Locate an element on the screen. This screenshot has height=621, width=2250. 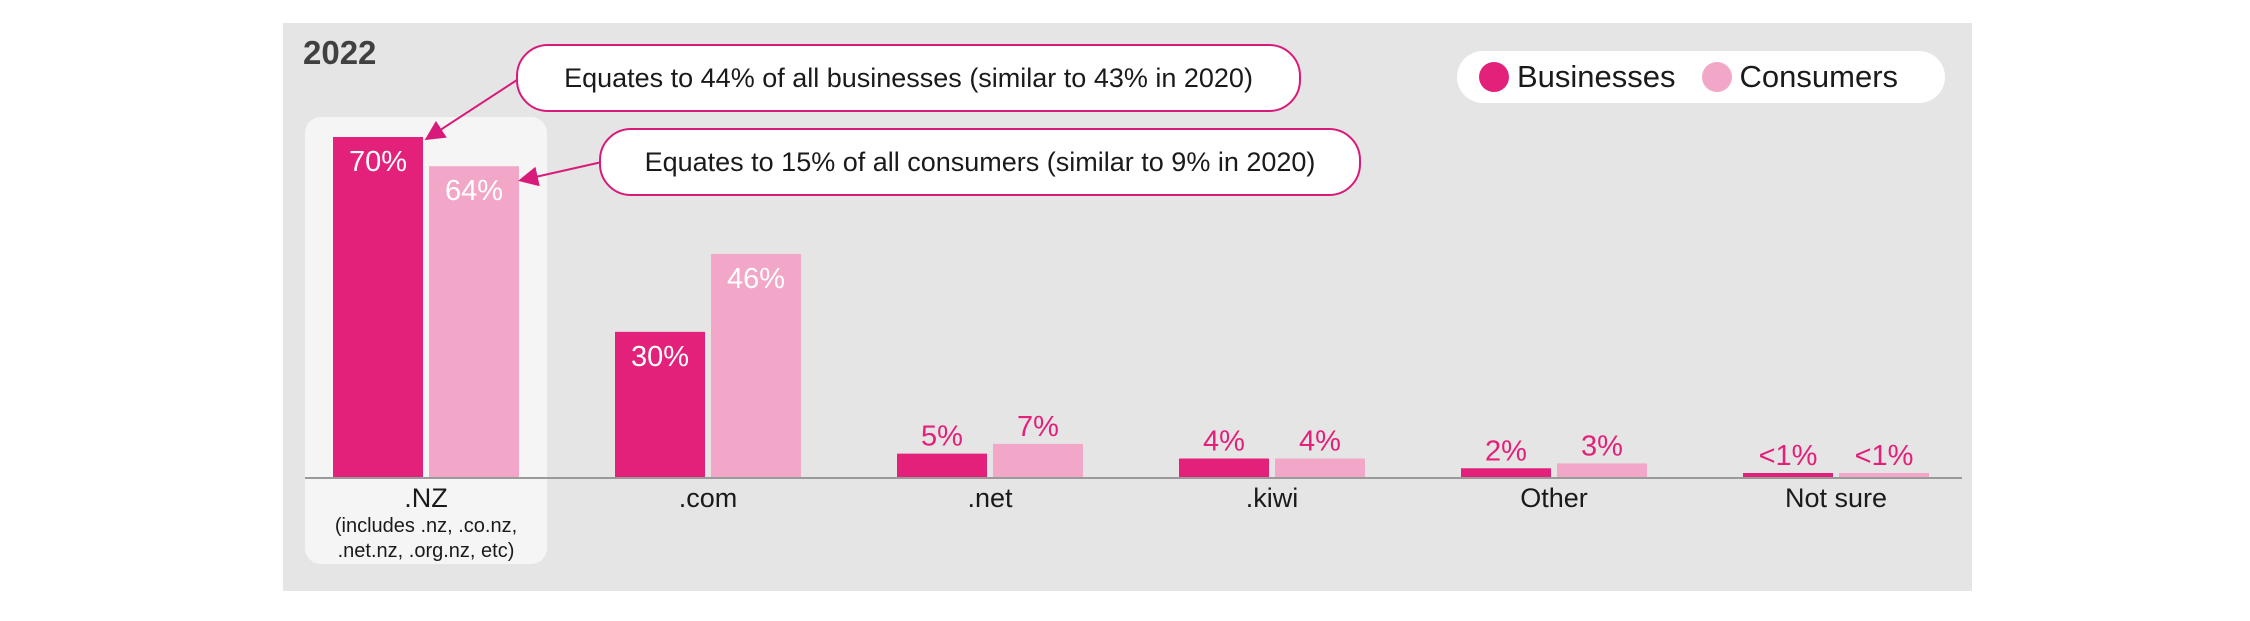
legend-item-businesses: Businesses is located at coordinates (1577, 77).